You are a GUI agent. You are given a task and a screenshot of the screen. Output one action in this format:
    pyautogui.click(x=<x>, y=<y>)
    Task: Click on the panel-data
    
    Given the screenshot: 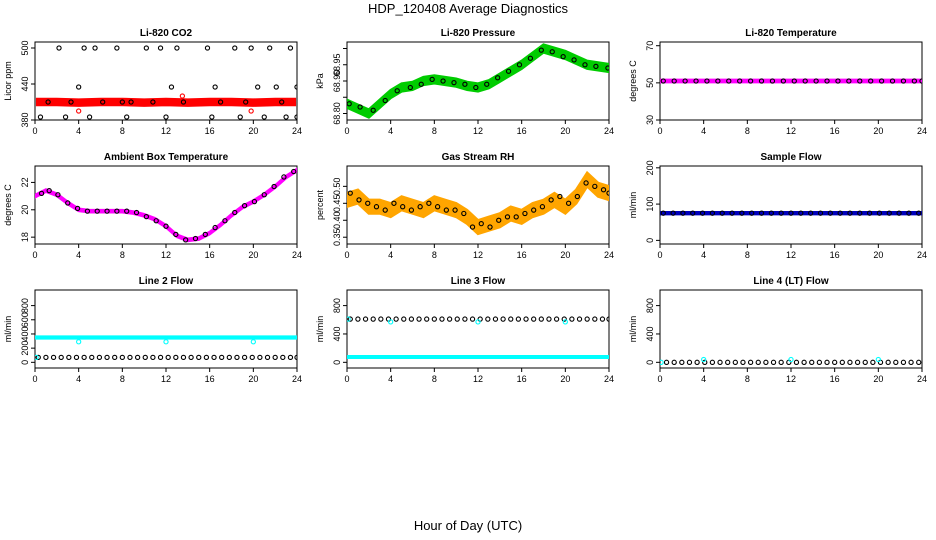 What is the action you would take?
    pyautogui.click(x=478, y=203)
    